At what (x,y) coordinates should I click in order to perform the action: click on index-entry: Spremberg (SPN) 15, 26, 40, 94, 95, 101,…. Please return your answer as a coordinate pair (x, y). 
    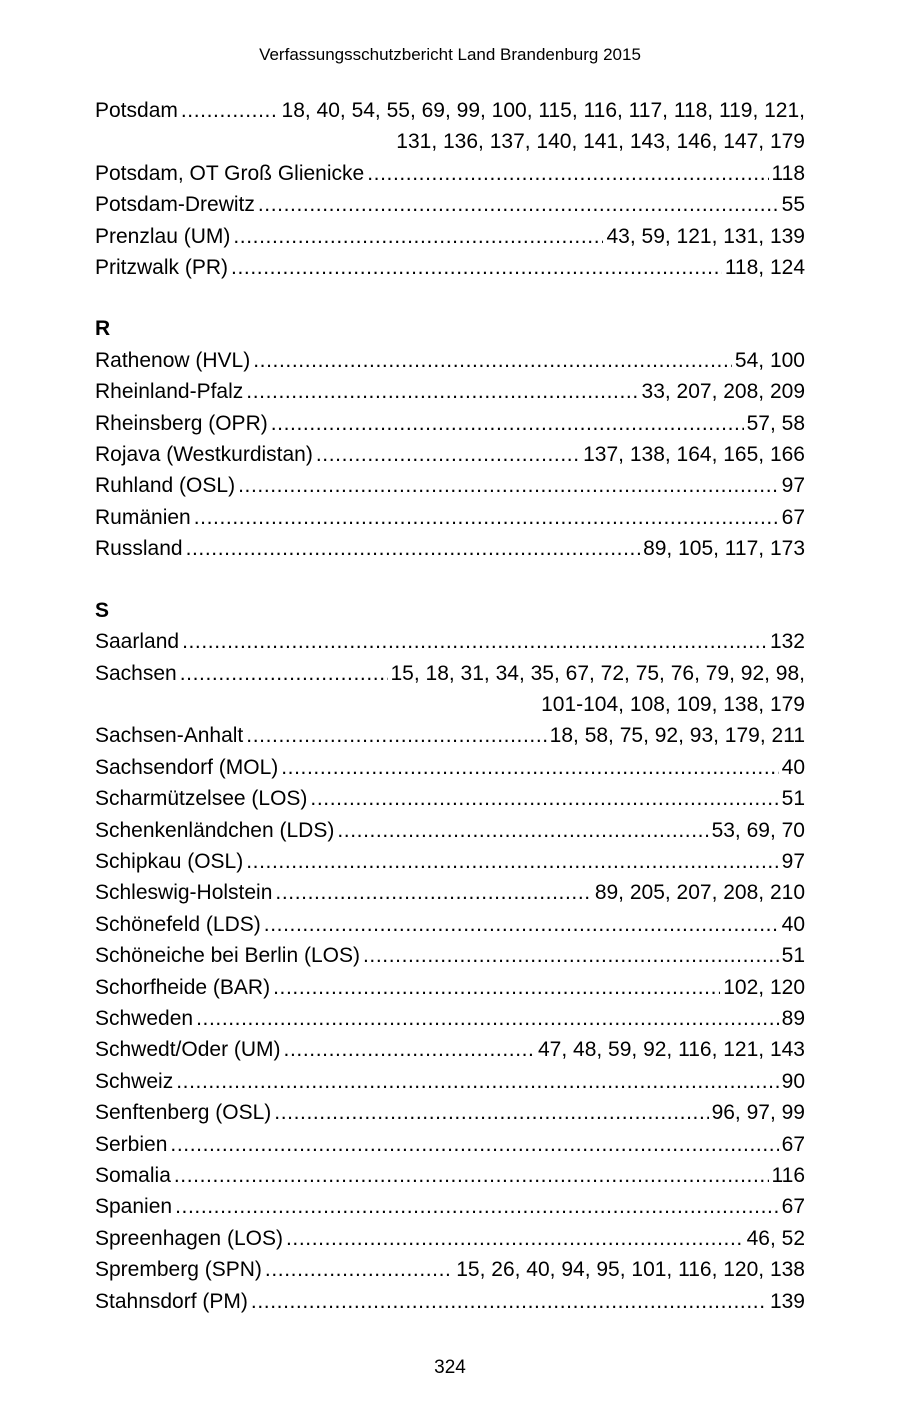
    Looking at the image, I should click on (450, 1269).